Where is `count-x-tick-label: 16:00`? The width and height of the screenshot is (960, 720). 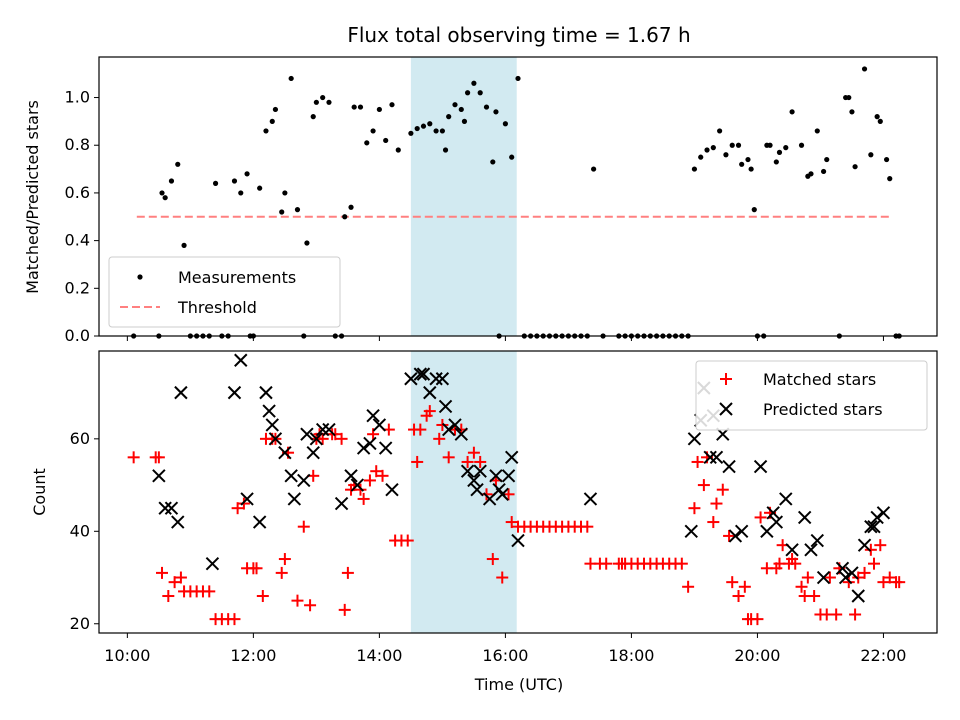 count-x-tick-label: 16:00 is located at coordinates (505, 655).